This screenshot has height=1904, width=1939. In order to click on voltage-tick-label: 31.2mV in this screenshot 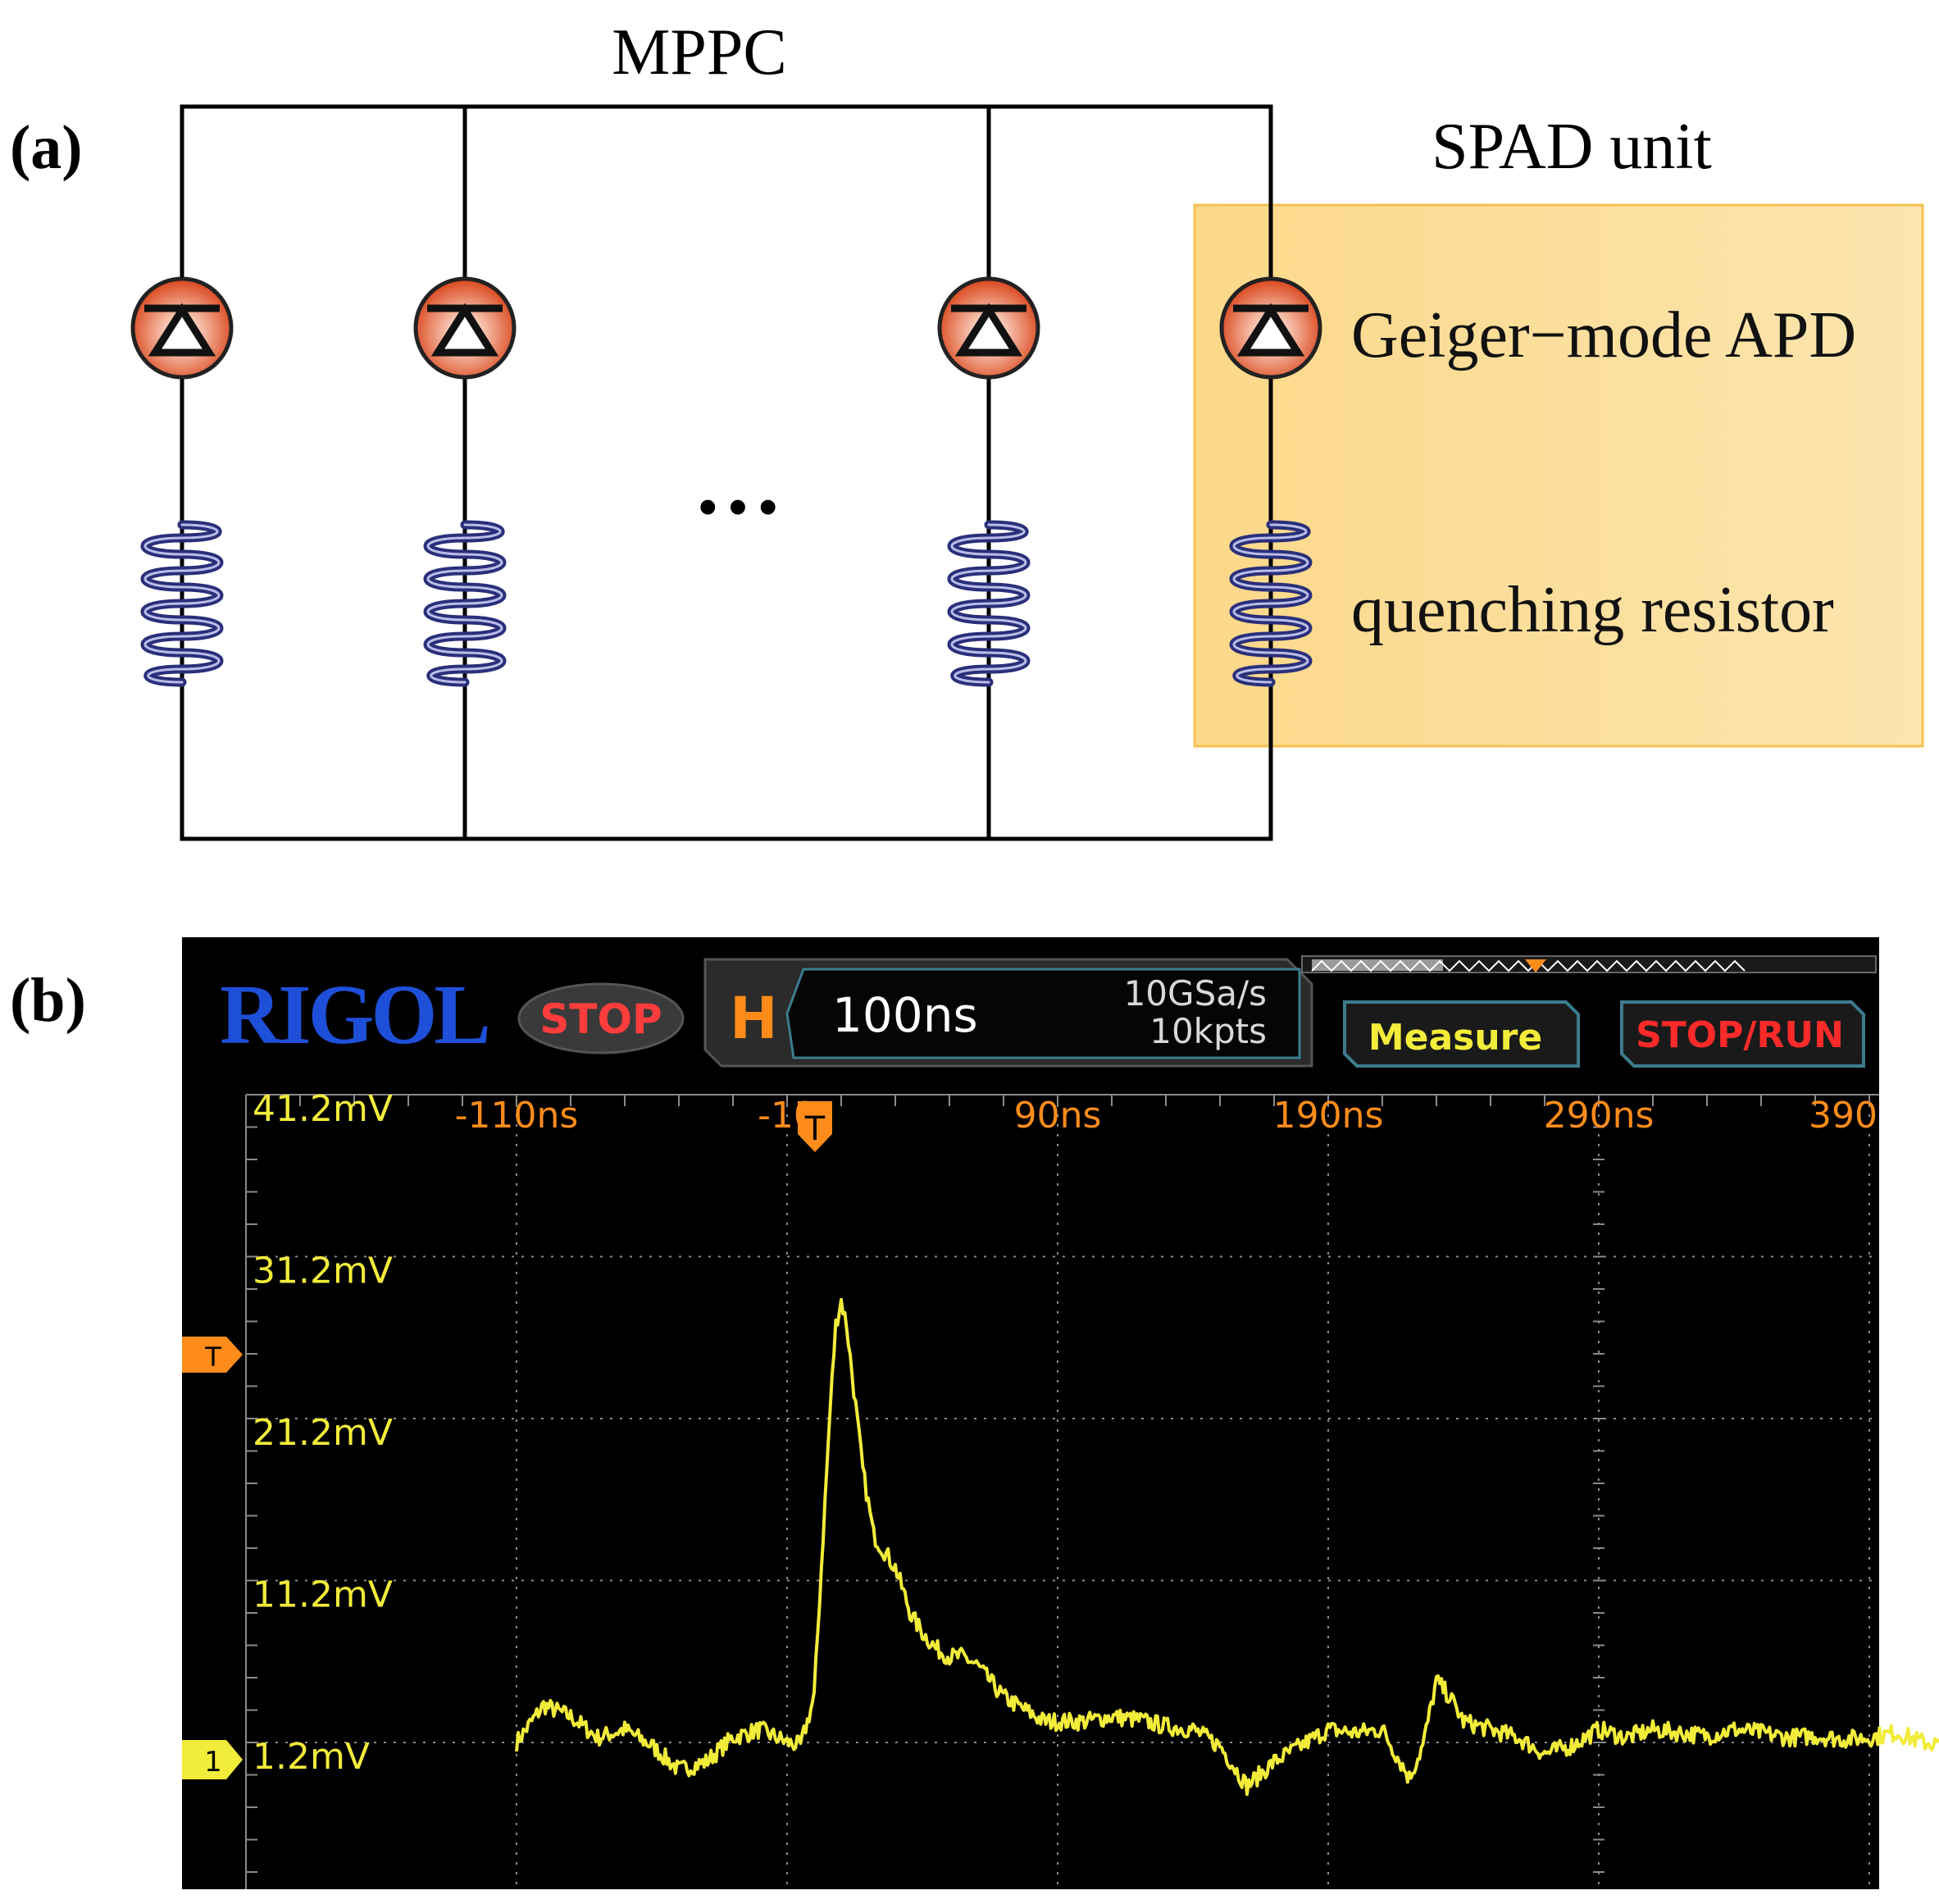, I will do `click(323, 1271)`.